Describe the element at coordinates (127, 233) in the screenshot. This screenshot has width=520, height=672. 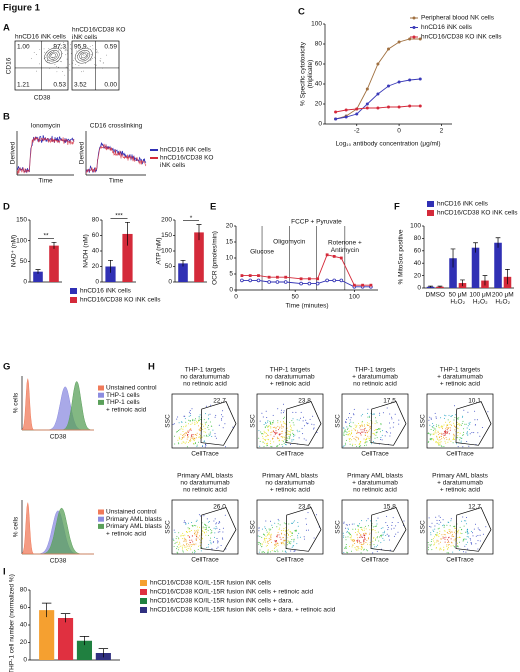
I see `error-bar` at that location.